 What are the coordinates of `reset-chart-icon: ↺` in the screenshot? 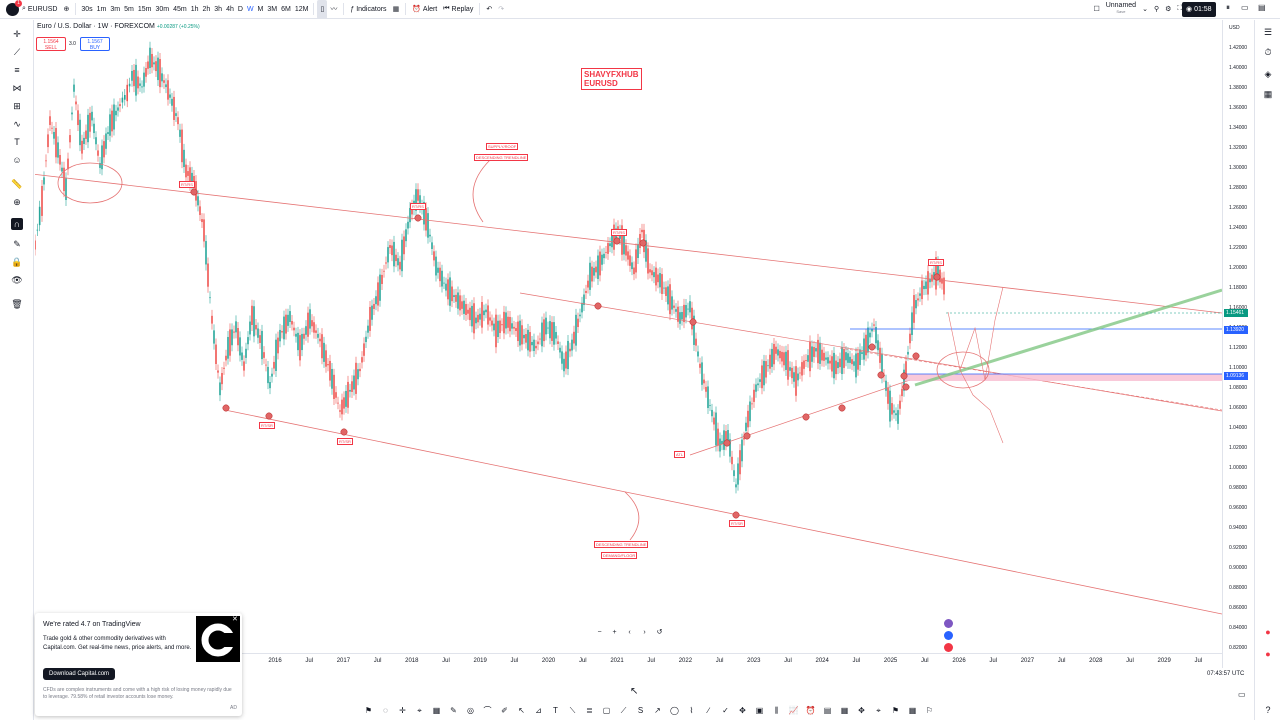 It's located at (659, 632).